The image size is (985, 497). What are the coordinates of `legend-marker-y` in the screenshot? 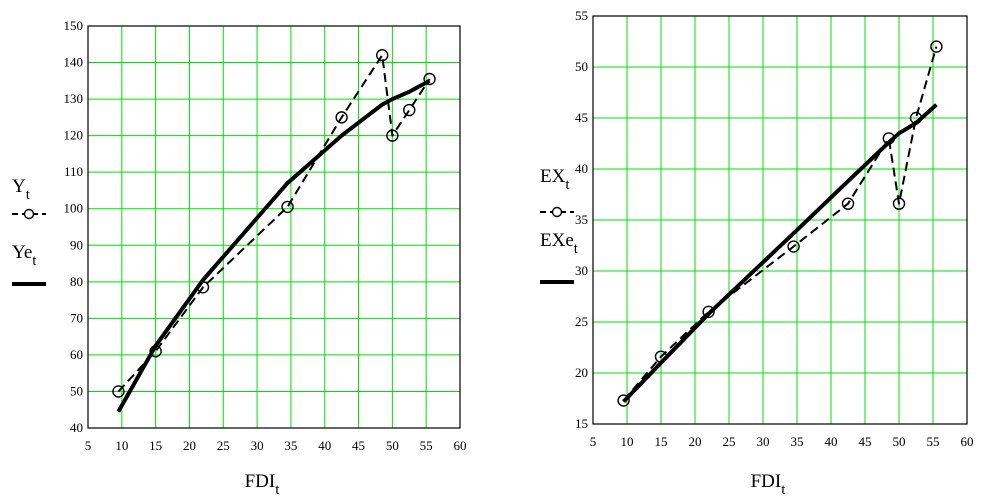 It's located at (29, 214).